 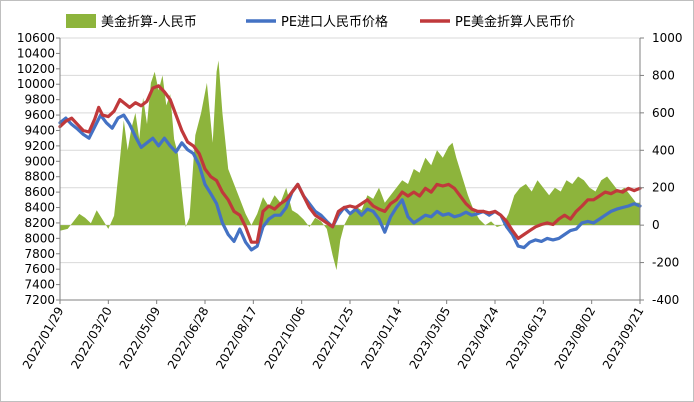 What do you see at coordinates (665, 300) in the screenshot?
I see `y-right-tick-label: -400` at bounding box center [665, 300].